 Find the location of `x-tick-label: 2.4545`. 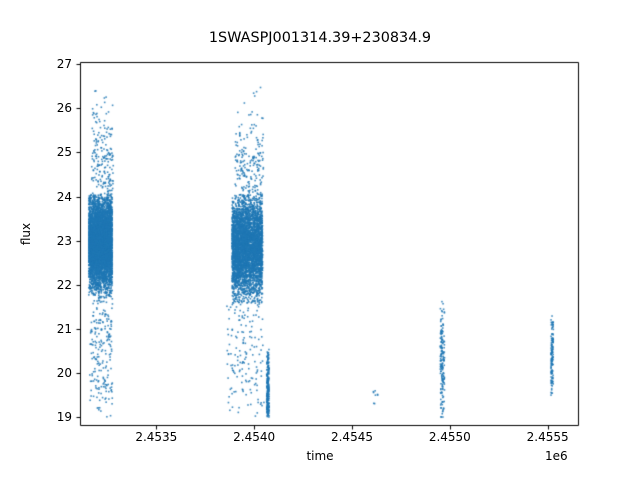

x-tick-label: 2.4545 is located at coordinates (351, 437).